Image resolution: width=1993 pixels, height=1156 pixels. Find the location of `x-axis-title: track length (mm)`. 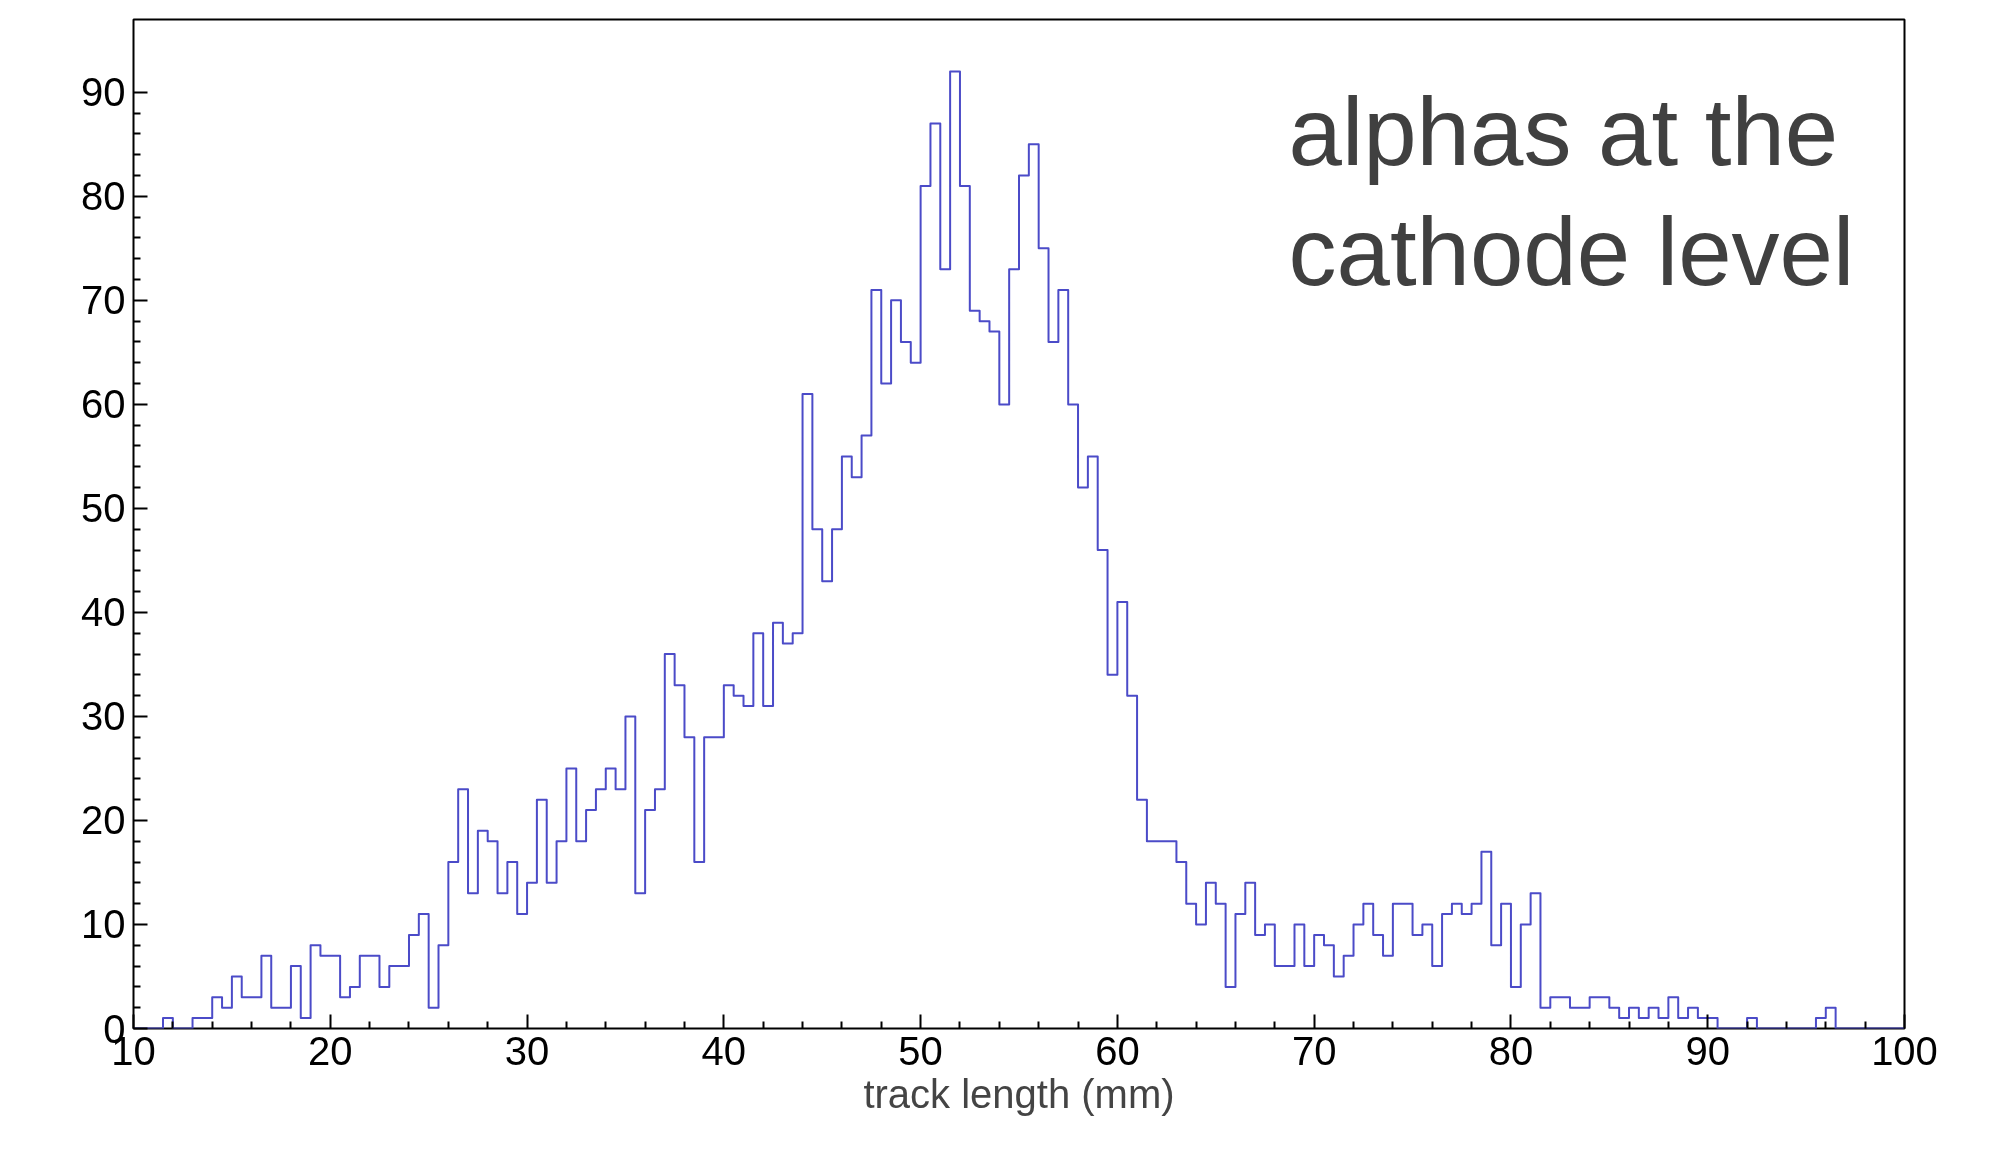

x-axis-title: track length (mm) is located at coordinates (1019, 1093).